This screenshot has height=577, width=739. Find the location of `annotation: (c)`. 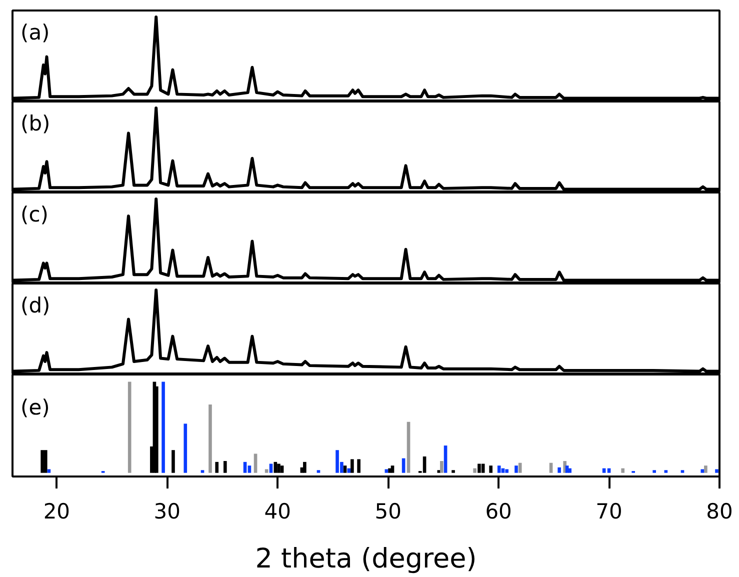

annotation: (c) is located at coordinates (34, 214).